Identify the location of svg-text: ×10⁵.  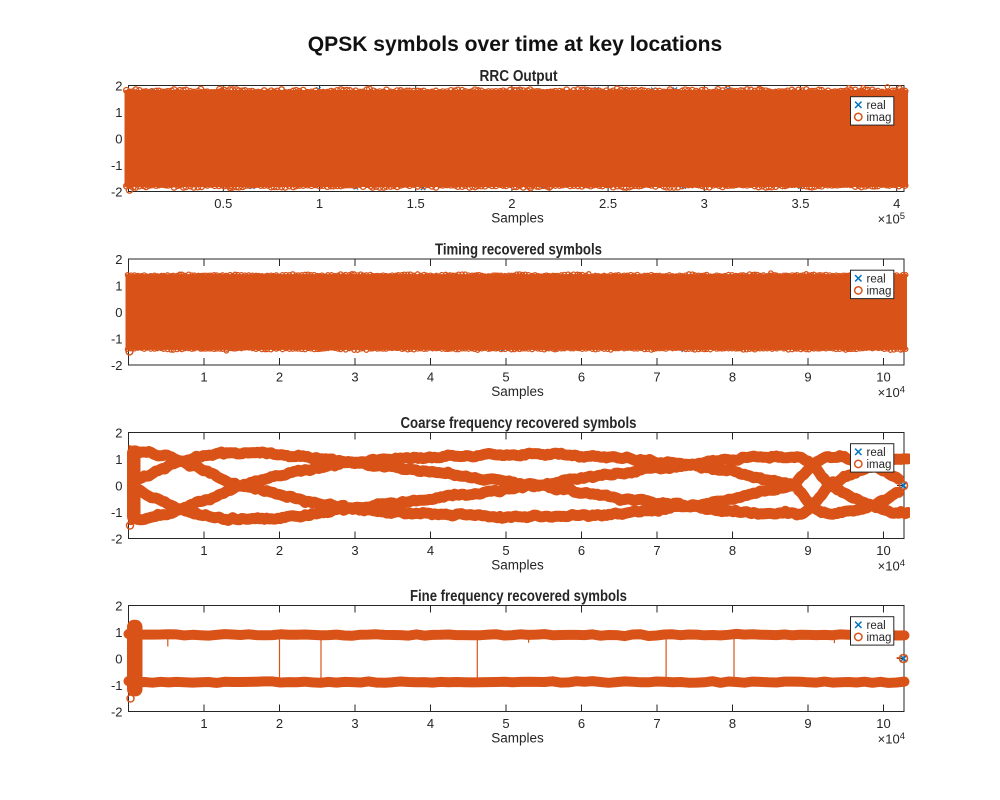
(891, 219).